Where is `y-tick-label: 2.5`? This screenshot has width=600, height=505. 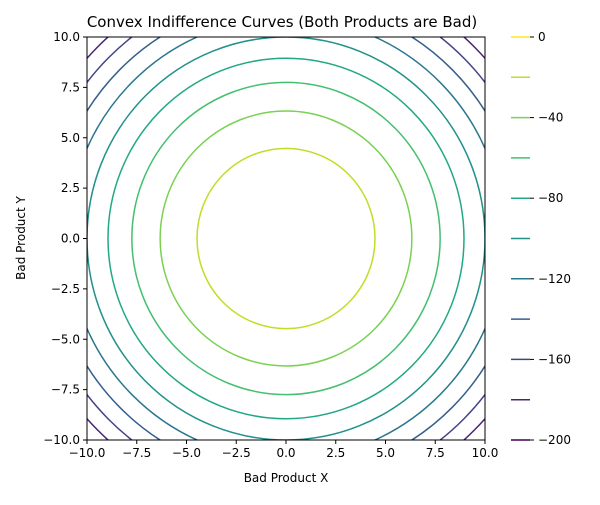 y-tick-label: 2.5 is located at coordinates (70, 188).